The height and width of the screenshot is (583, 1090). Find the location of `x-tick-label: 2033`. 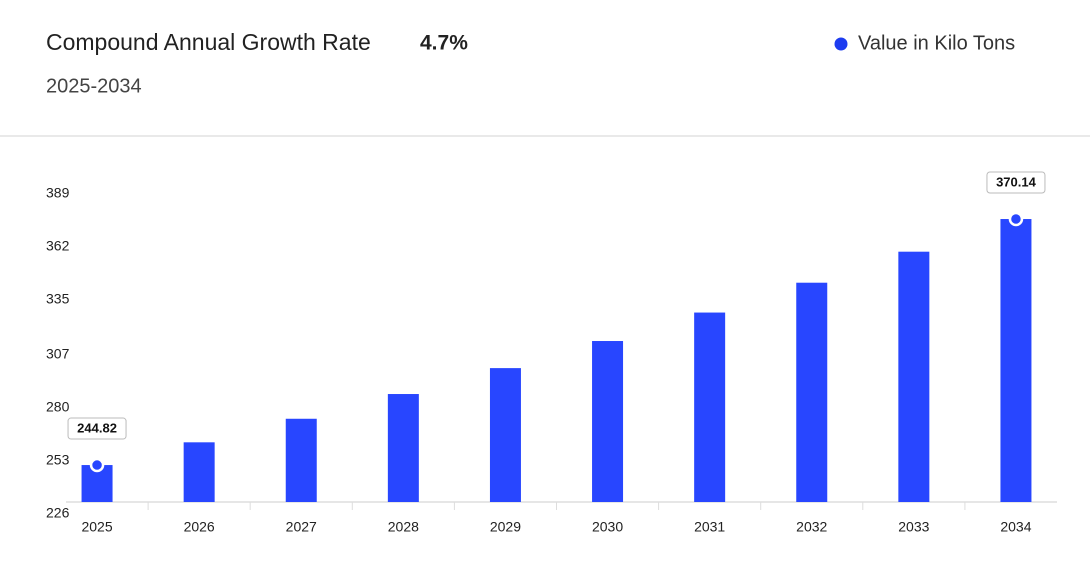

x-tick-label: 2033 is located at coordinates (913, 527).